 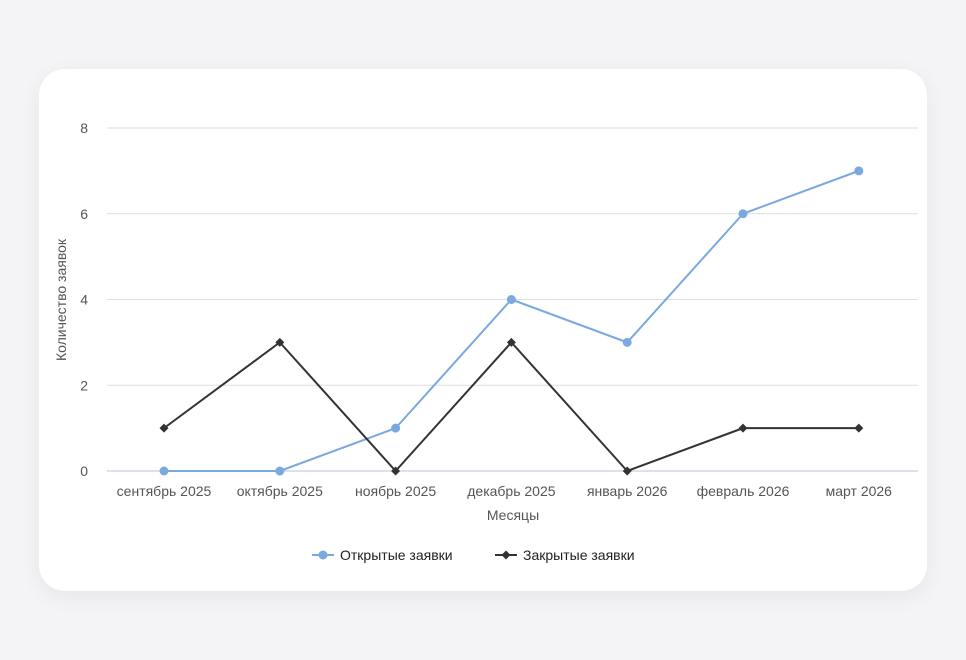 I want to click on x-tick-label: ноябрь 2025, so click(x=395, y=491).